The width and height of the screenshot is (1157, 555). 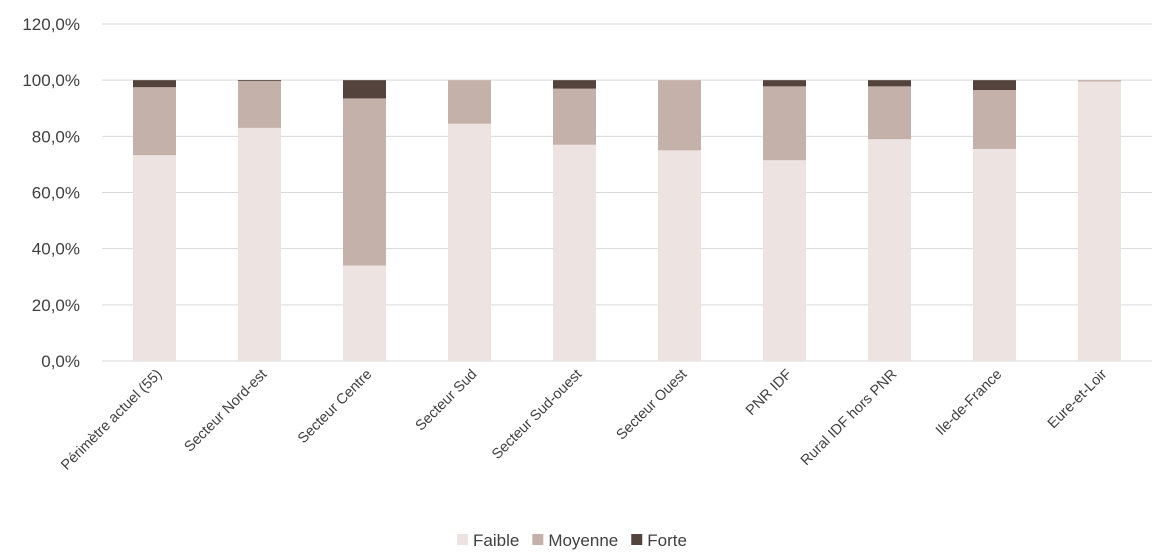 What do you see at coordinates (111, 420) in the screenshot?
I see `x-category-label: Périmètre actuel (55)` at bounding box center [111, 420].